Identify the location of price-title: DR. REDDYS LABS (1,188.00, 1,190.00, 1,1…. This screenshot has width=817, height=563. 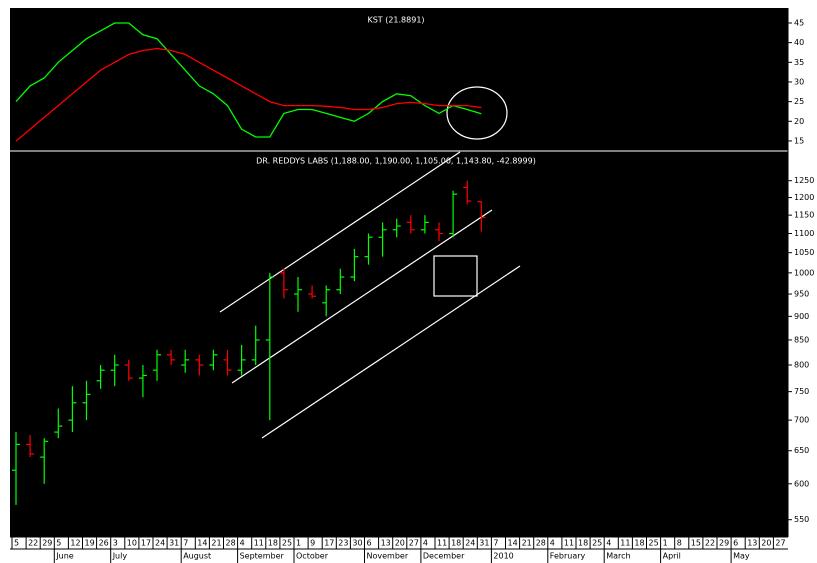
(396, 161).